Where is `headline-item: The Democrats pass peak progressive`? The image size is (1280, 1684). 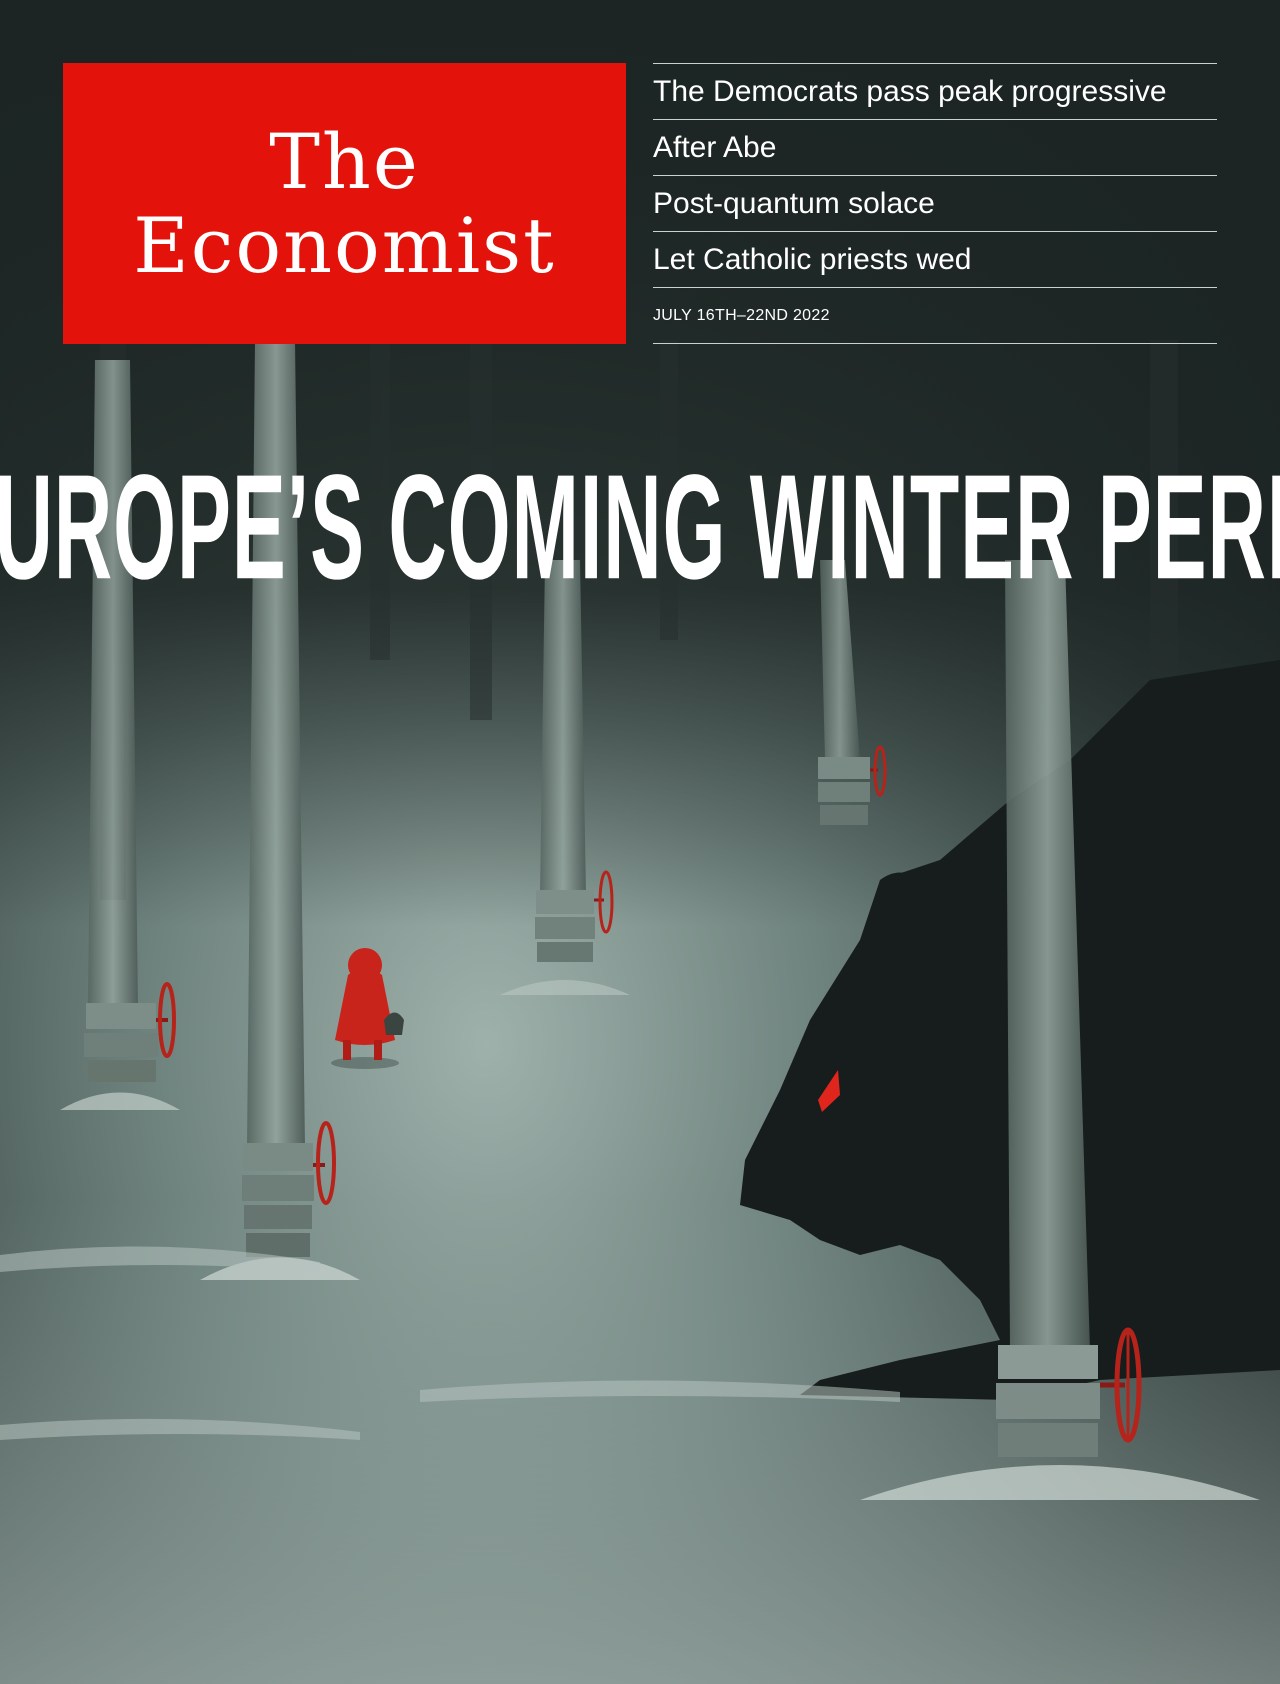
headline-item: The Democrats pass peak progressive is located at coordinates (935, 91).